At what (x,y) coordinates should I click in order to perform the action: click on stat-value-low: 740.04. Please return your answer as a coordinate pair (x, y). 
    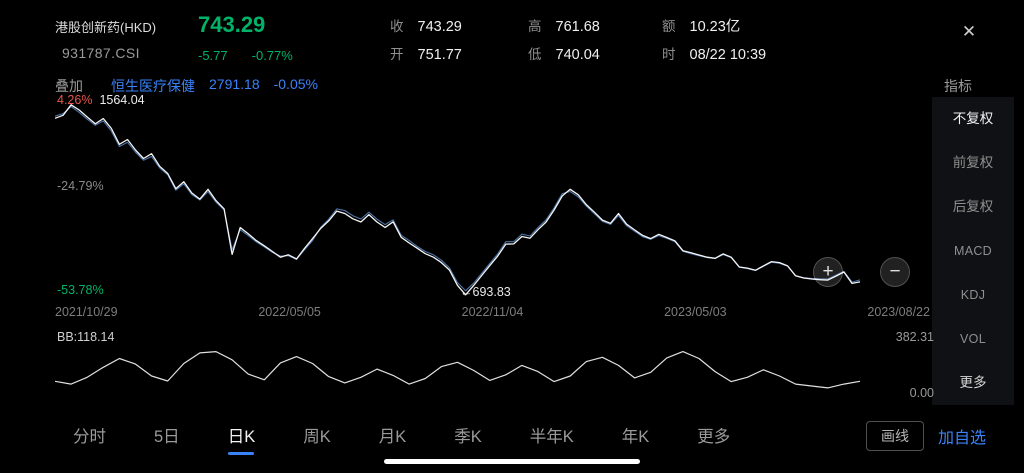
    Looking at the image, I should click on (577, 55).